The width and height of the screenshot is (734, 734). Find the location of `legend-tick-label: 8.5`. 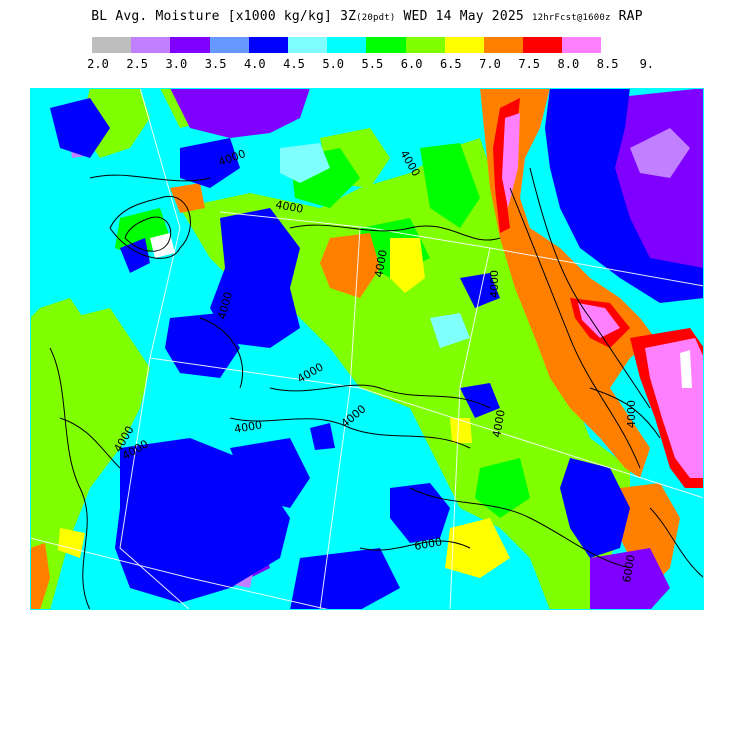

legend-tick-label: 8.5 is located at coordinates (607, 64).